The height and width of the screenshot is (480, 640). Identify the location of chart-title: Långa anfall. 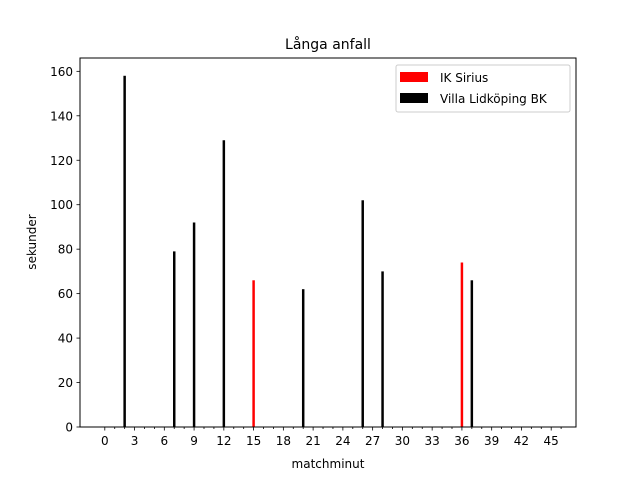
(328, 44).